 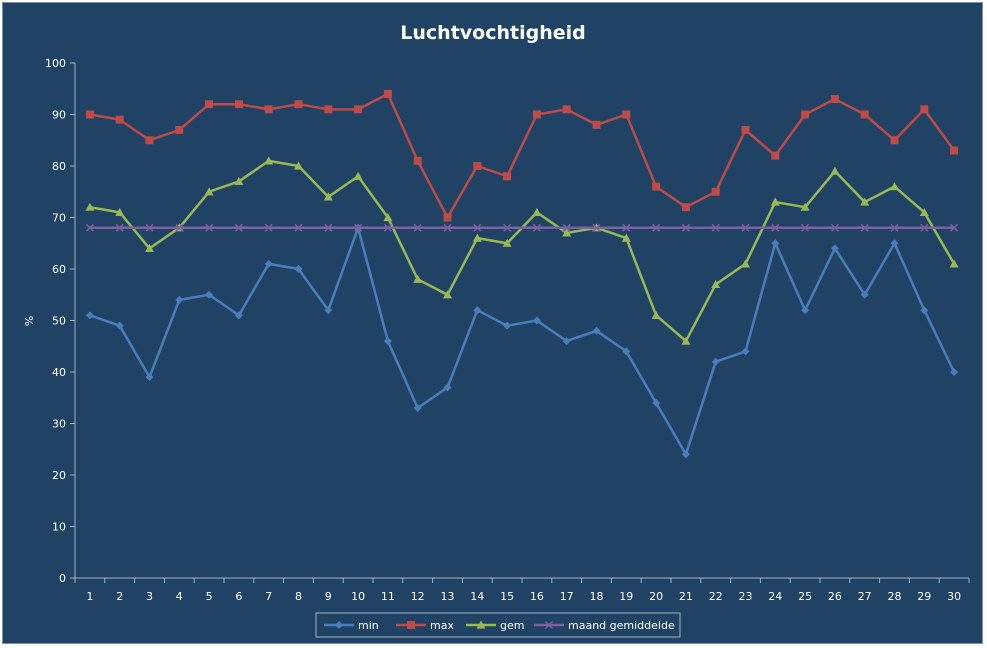 What do you see at coordinates (59, 321) in the screenshot?
I see `y-tick-label: 50` at bounding box center [59, 321].